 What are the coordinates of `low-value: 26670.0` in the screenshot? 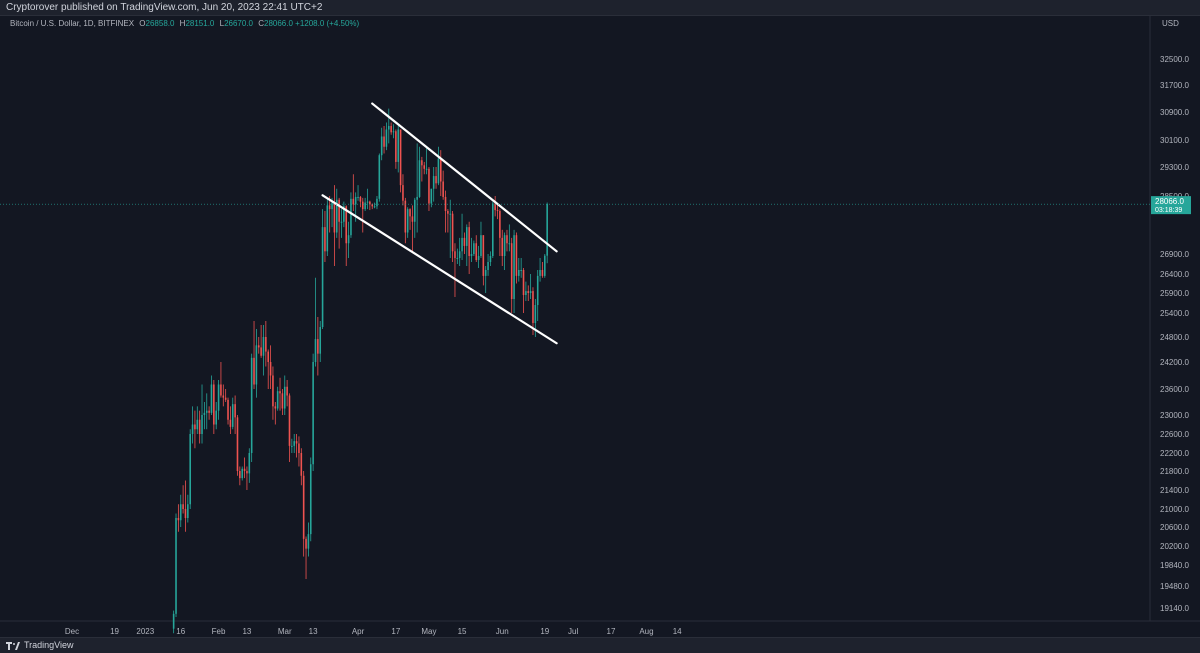 It's located at (238, 23).